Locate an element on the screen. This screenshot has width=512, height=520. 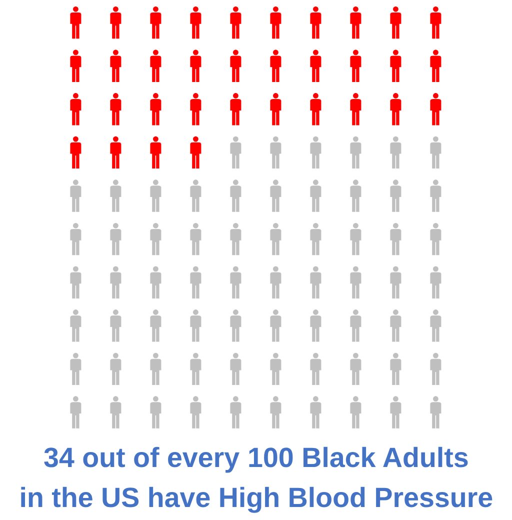
text: in the US have High Blood Pressure is located at coordinates (256, 499).